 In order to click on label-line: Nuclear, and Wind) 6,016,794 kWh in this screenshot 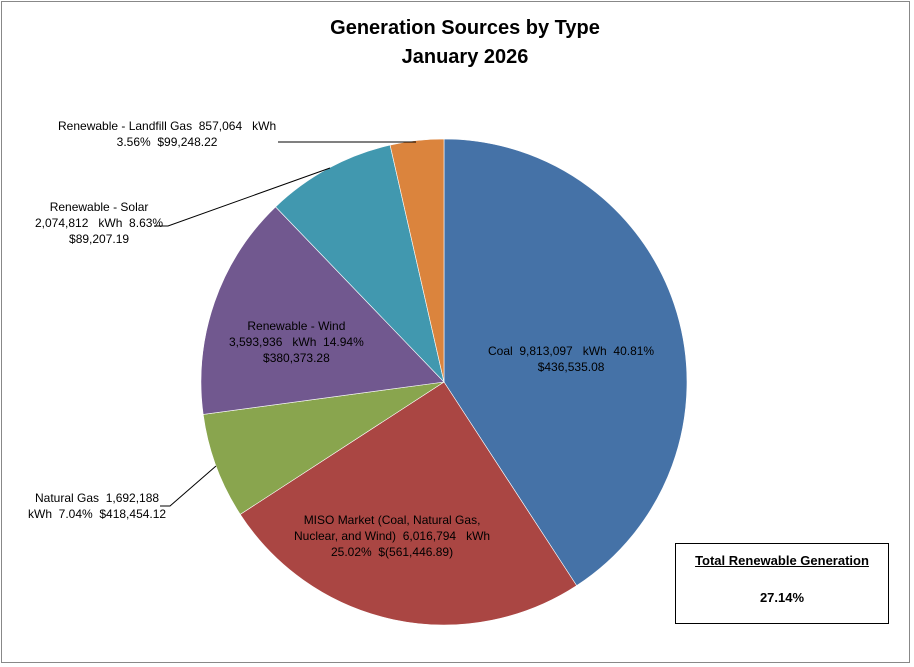, I will do `click(392, 536)`.